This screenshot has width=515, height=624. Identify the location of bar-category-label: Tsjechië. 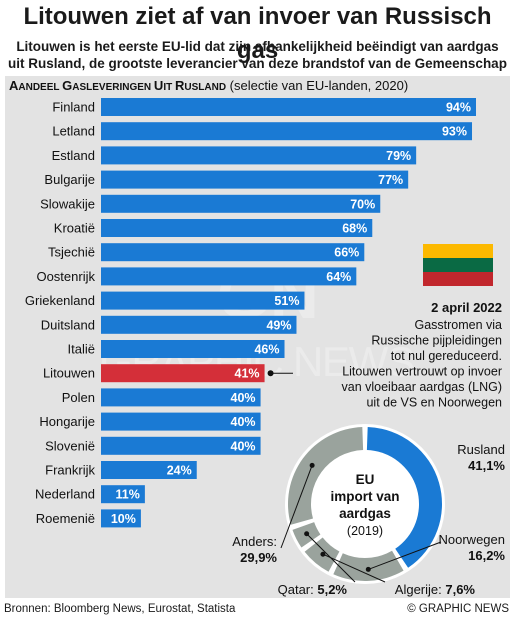
(71, 252).